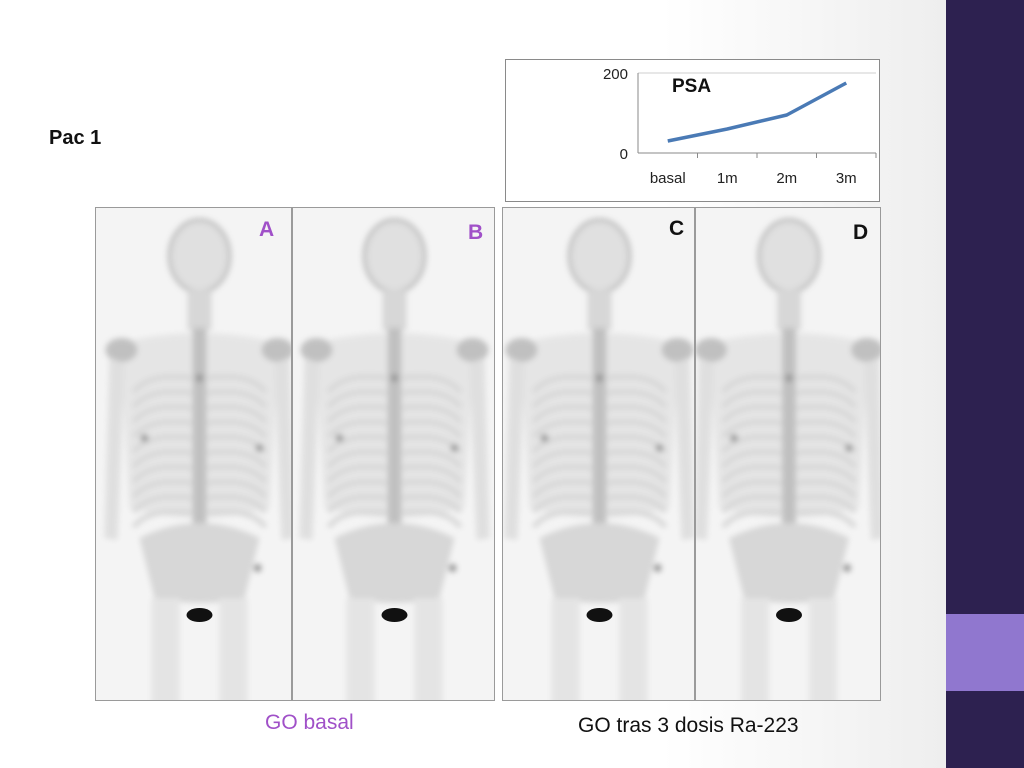 The image size is (1024, 768). Describe the element at coordinates (727, 178) in the screenshot. I see `x-tick-label: 1m` at that location.